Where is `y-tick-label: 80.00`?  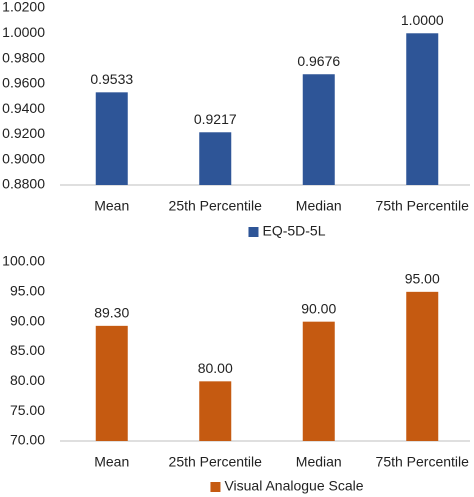 y-tick-label: 80.00 is located at coordinates (27, 380).